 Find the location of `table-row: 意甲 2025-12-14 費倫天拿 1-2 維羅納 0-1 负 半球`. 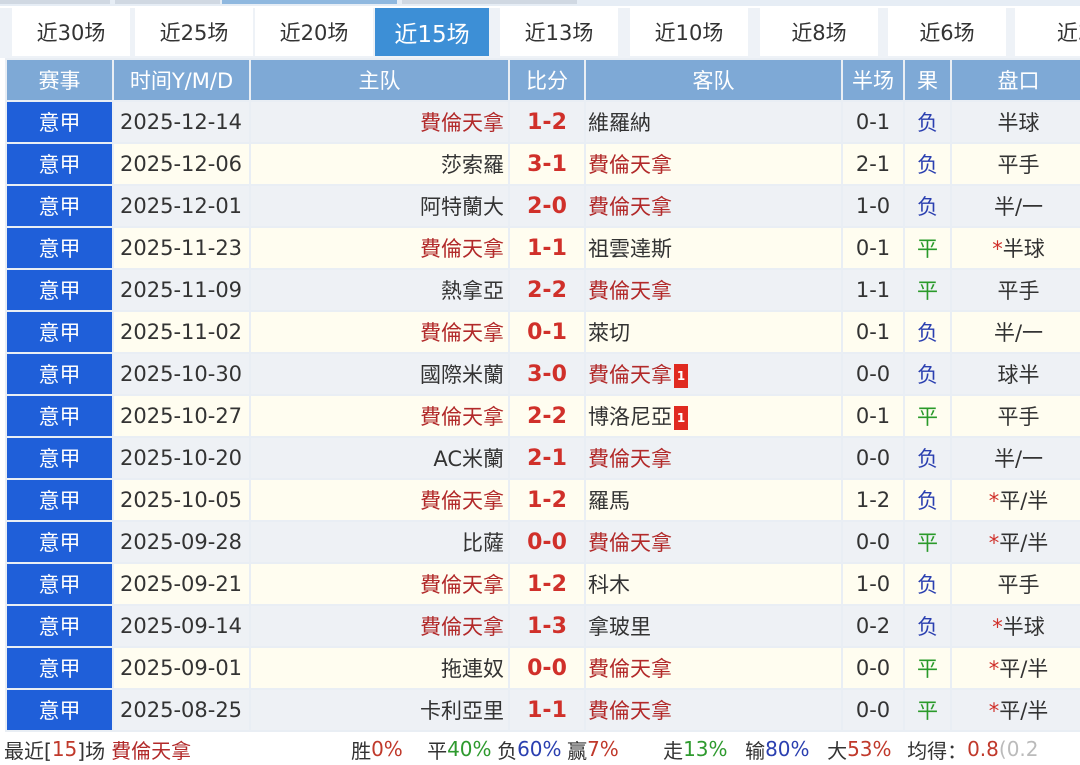

table-row: 意甲 2025-12-14 費倫天拿 1-2 維羅納 0-1 负 半球 is located at coordinates (542, 122).